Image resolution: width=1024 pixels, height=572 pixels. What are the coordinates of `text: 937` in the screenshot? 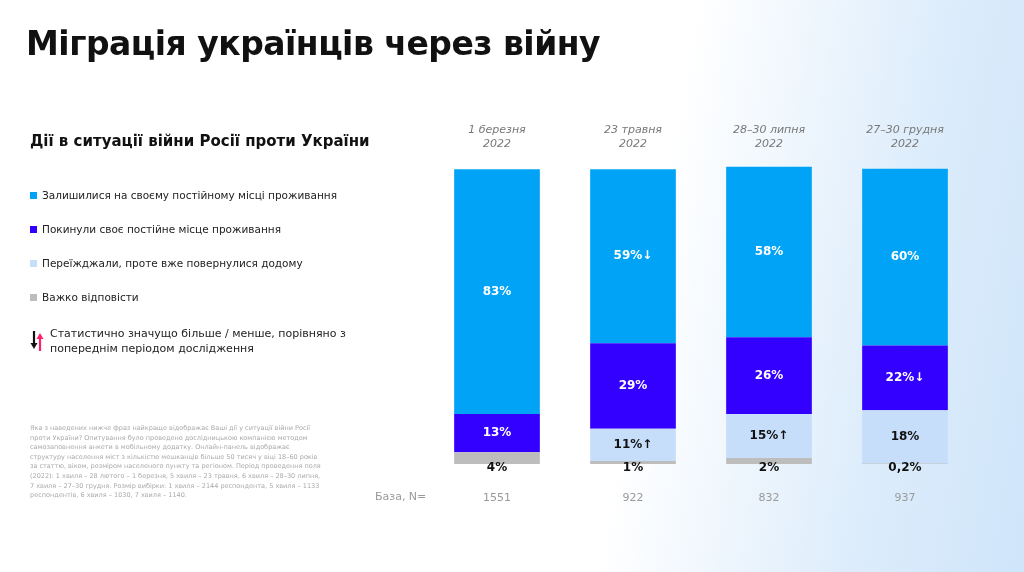 It's located at (905, 497).